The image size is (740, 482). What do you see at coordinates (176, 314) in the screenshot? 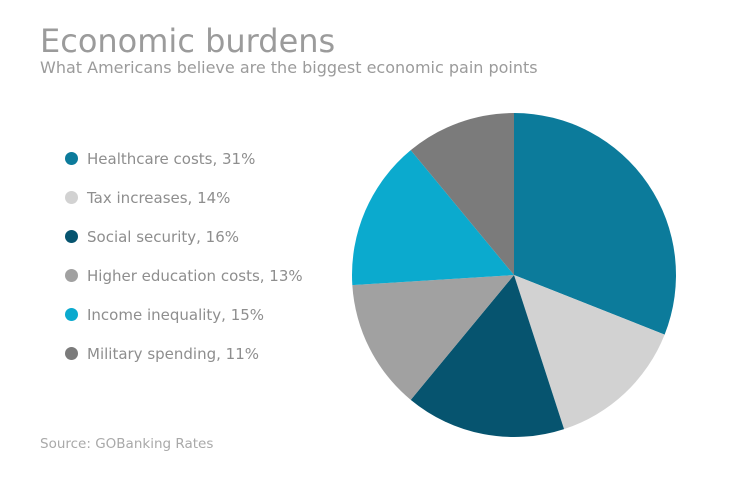
I see `legend-item-label: Income inequality, 15%` at bounding box center [176, 314].